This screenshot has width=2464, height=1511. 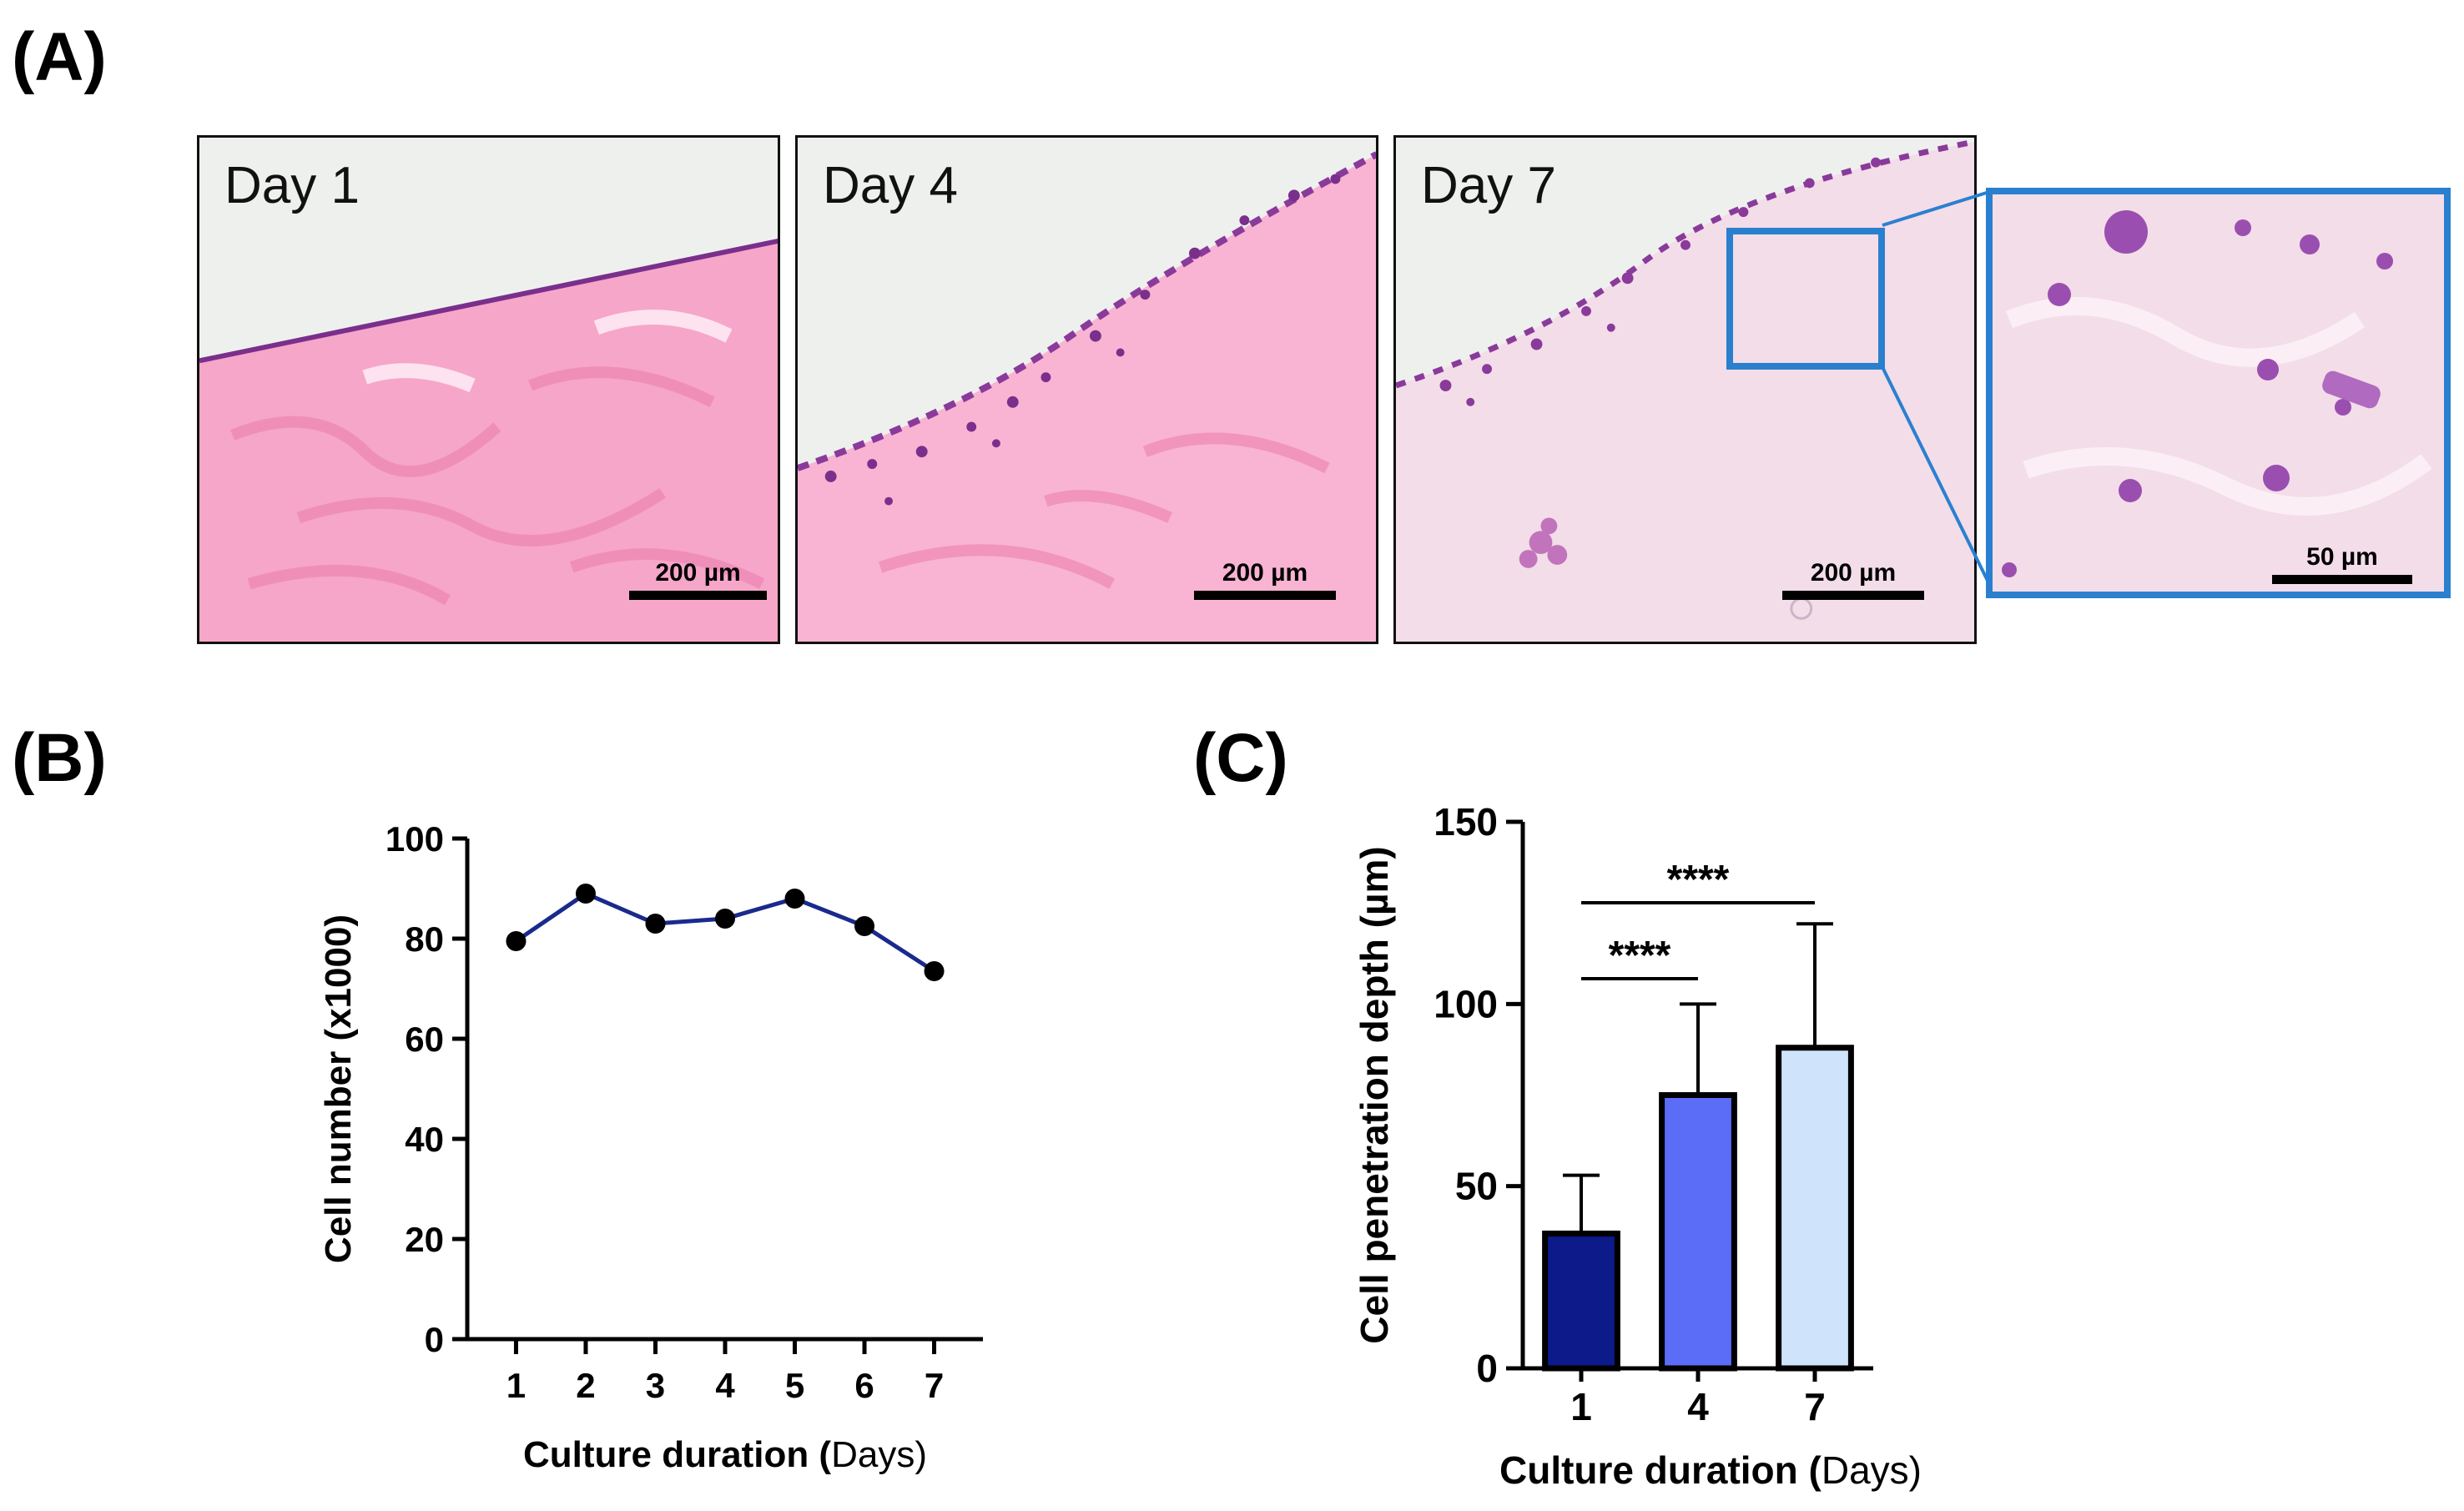 I want to click on y-tick-label: 60, so click(x=424, y=1039).